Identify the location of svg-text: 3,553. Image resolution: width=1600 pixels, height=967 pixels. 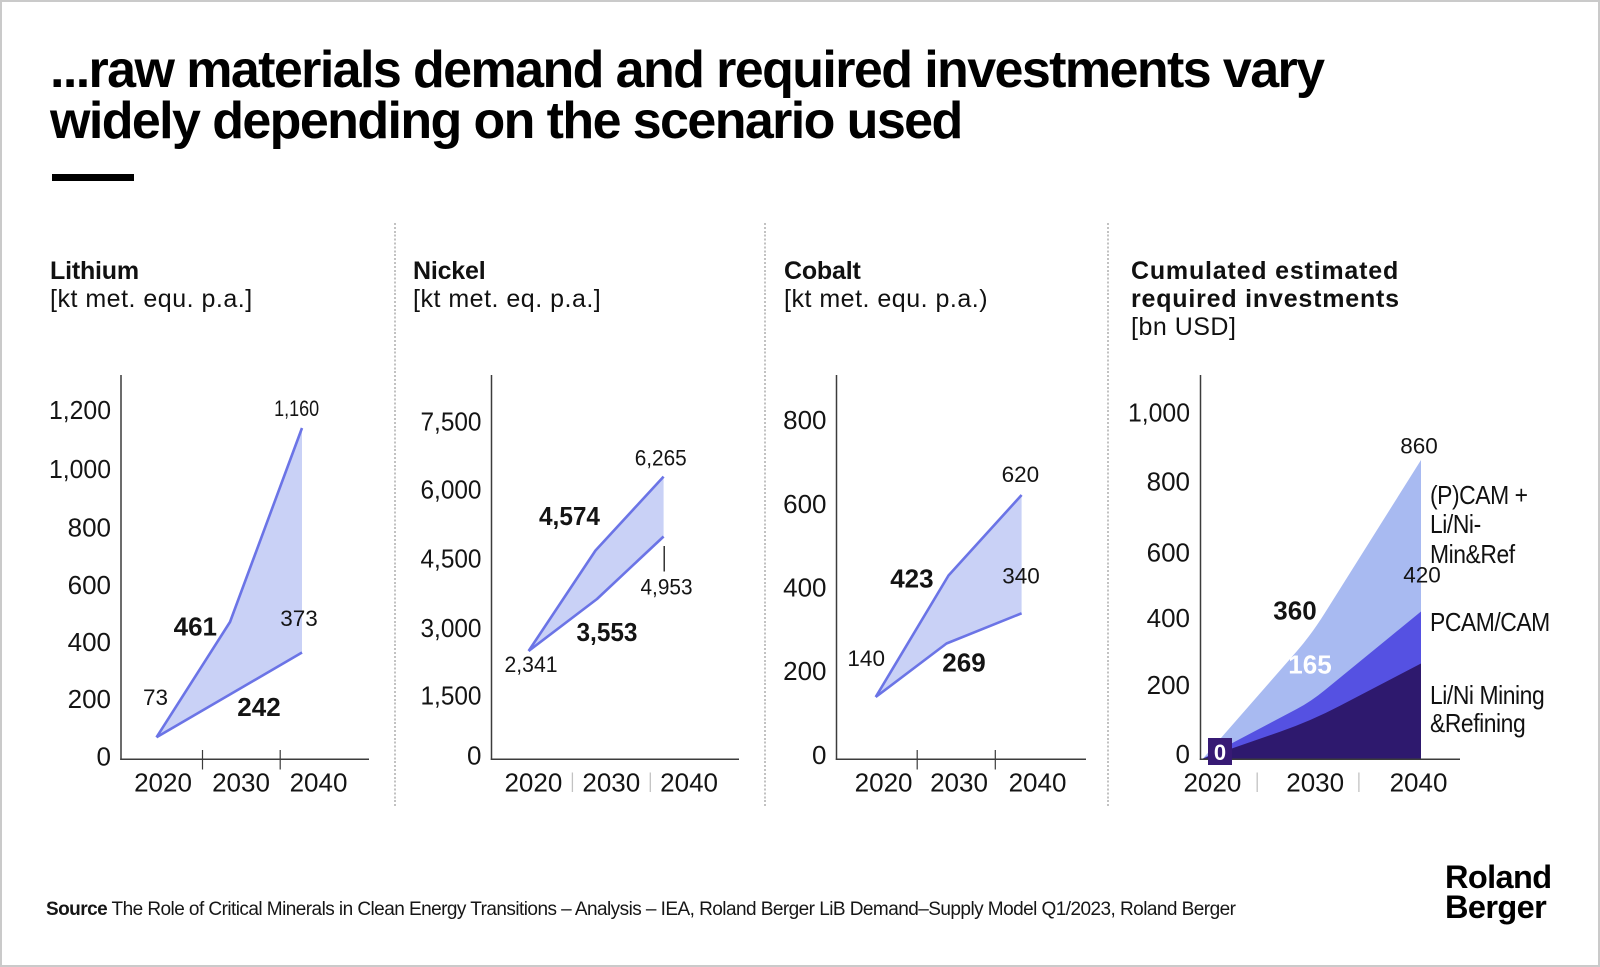
(607, 632).